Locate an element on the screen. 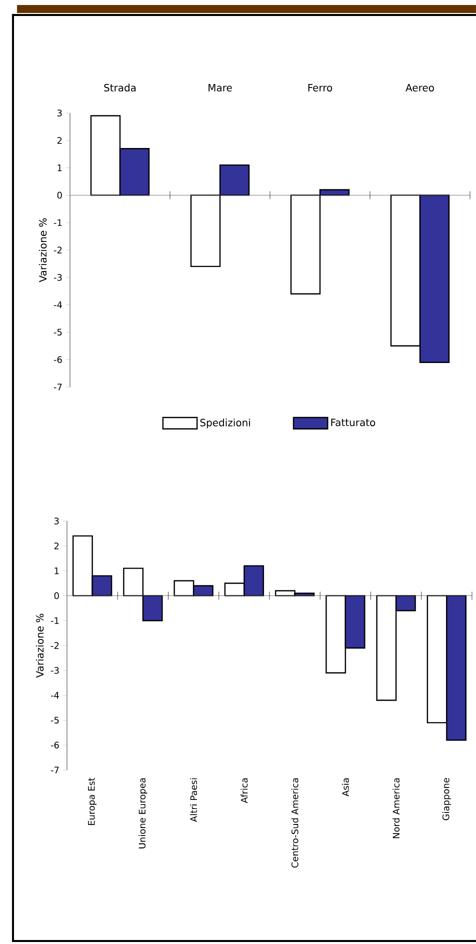 Image resolution: width=476 pixels, height=944 pixels. x-tick-label: Nord America is located at coordinates (396, 808).